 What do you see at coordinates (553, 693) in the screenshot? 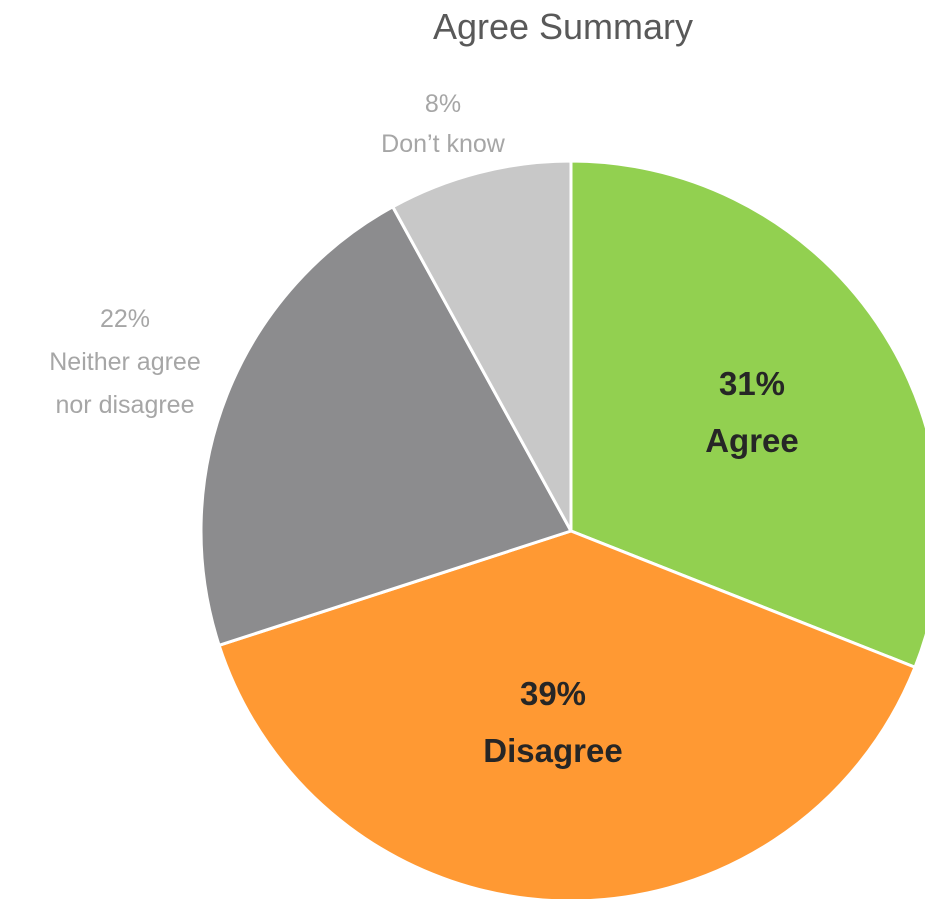
I see `slice-value-label: 39%` at bounding box center [553, 693].